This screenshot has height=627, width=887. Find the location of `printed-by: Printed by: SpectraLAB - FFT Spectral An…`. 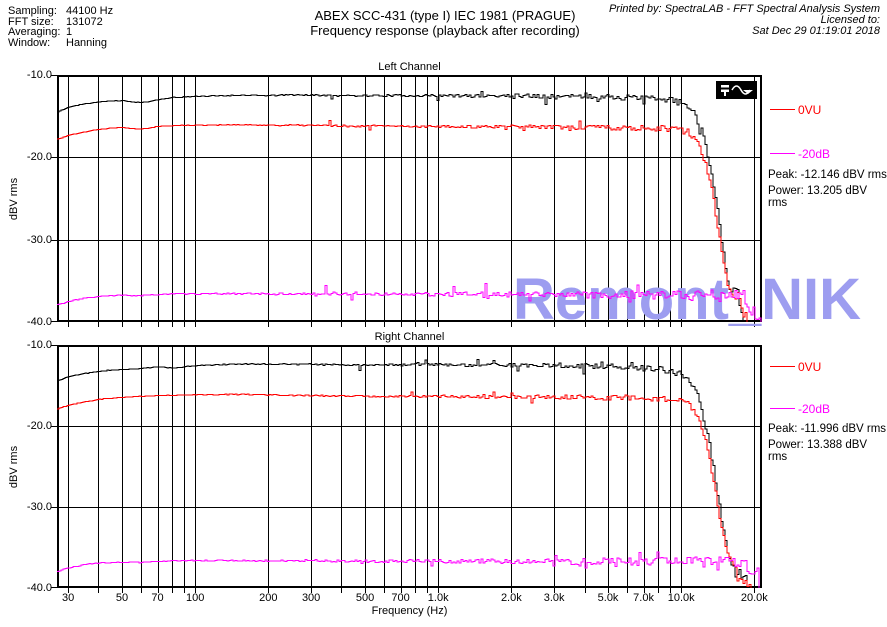

printed-by: Printed by: SpectraLAB - FFT Spectral An… is located at coordinates (744, 9).